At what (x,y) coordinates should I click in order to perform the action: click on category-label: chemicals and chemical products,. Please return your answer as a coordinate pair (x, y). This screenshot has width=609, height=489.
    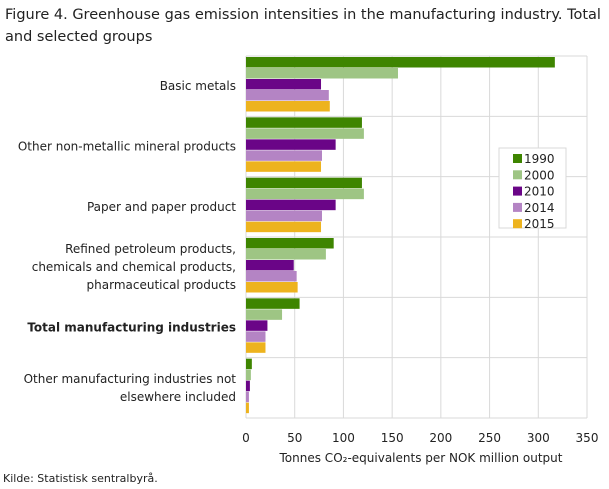
    Looking at the image, I should click on (134, 267).